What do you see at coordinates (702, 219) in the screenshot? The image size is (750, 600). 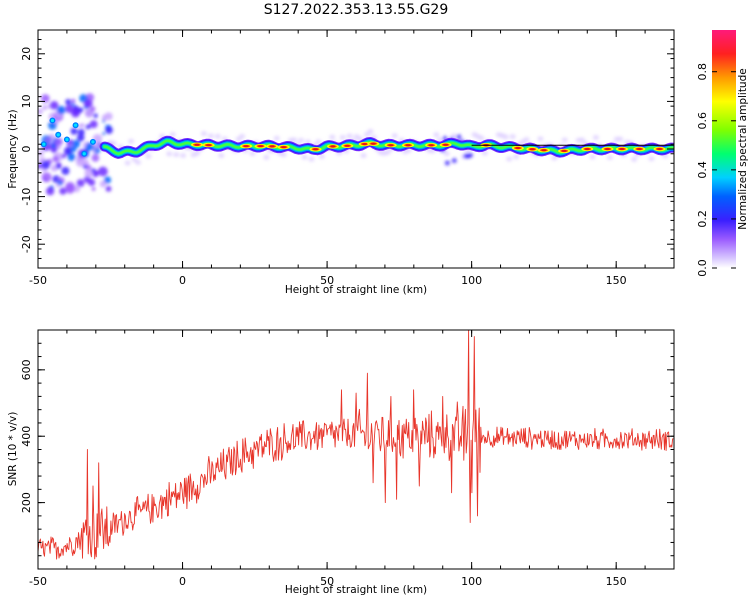 I see `colorbar-tick-label: 0.2` at bounding box center [702, 219].